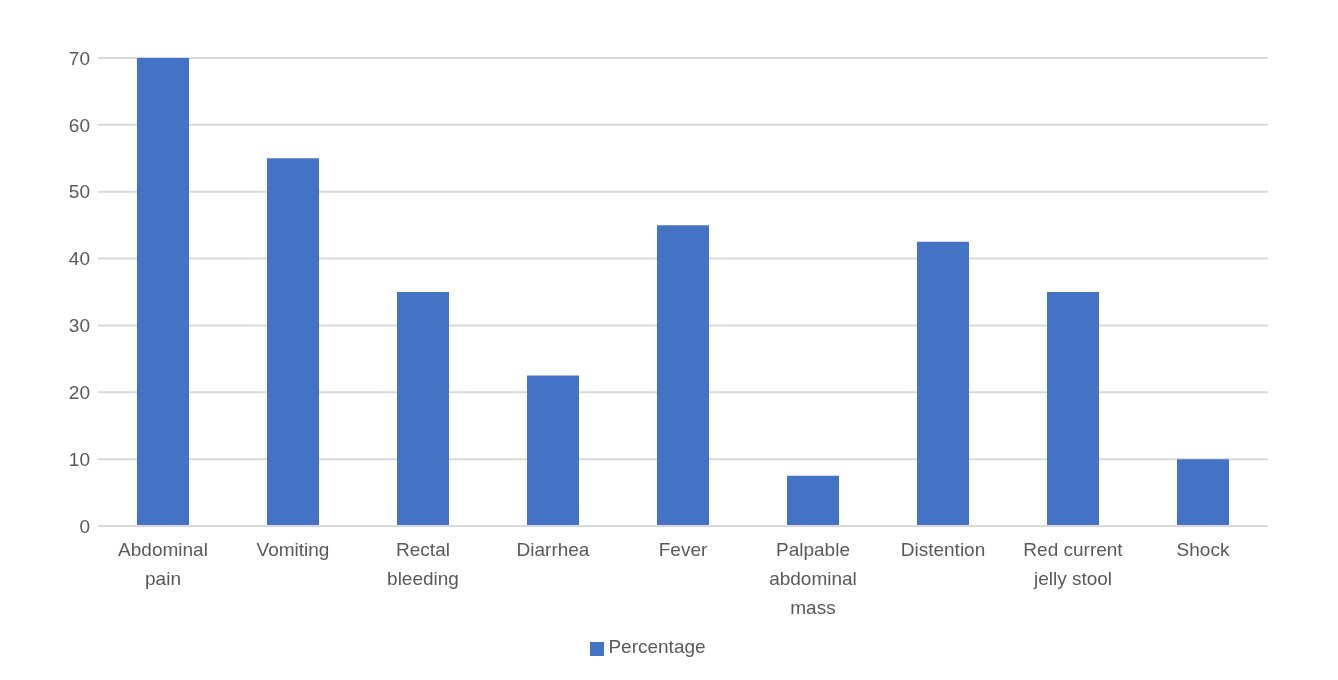 This screenshot has height=680, width=1338. I want to click on x-tick-label: Diarrhea, so click(553, 549).